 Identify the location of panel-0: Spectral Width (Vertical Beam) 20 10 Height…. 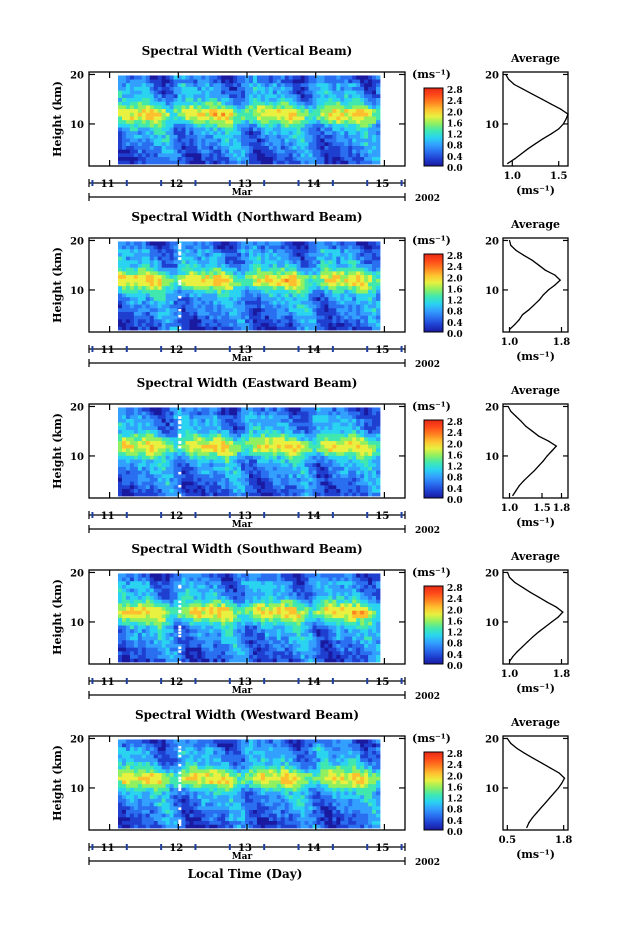
(310, 124).